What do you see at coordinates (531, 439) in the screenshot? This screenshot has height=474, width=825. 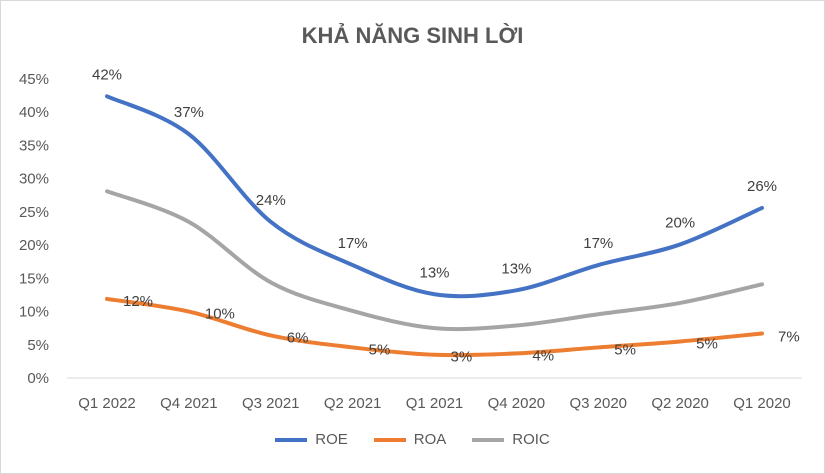 I see `legend-label: ROIC` at bounding box center [531, 439].